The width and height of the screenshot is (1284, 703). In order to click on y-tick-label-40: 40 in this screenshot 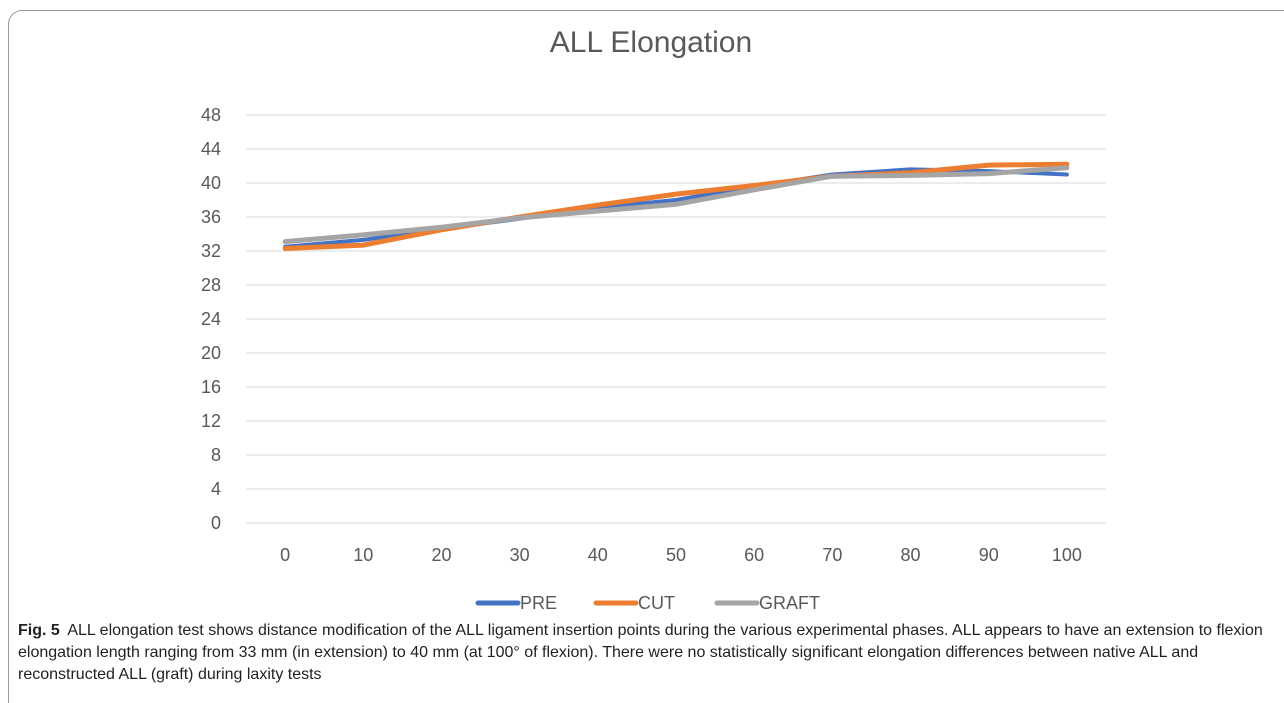, I will do `click(211, 183)`.